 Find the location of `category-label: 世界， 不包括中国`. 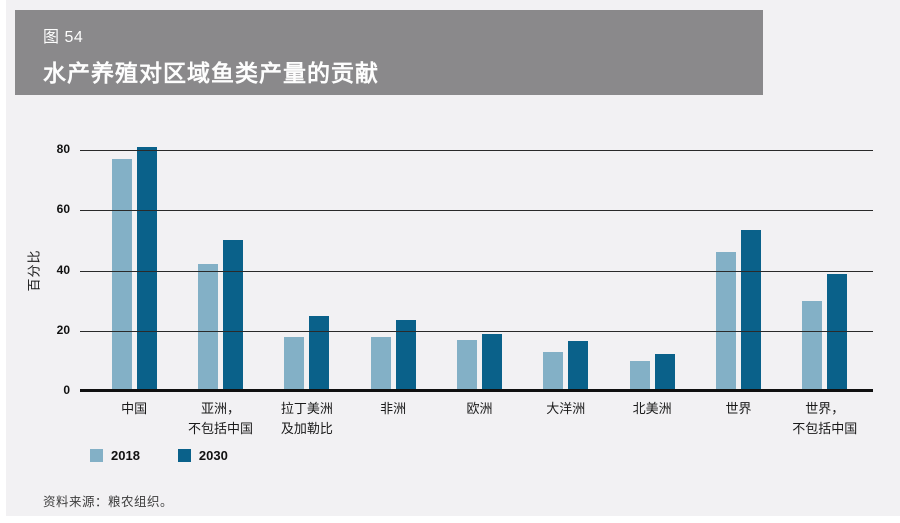

category-label: 世界， 不包括中国 is located at coordinates (825, 418).